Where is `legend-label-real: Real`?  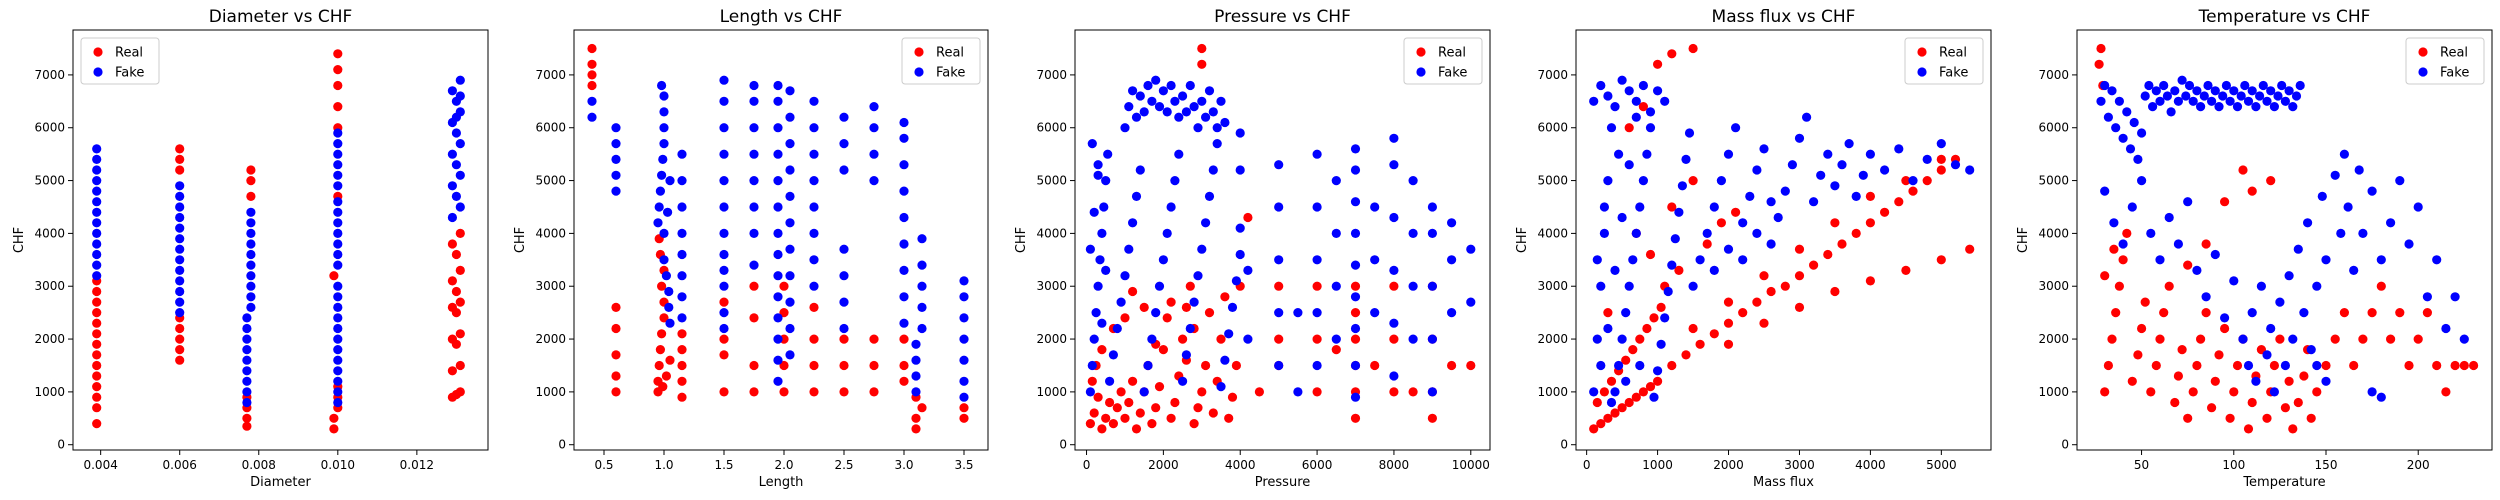
legend-label-real: Real is located at coordinates (950, 53).